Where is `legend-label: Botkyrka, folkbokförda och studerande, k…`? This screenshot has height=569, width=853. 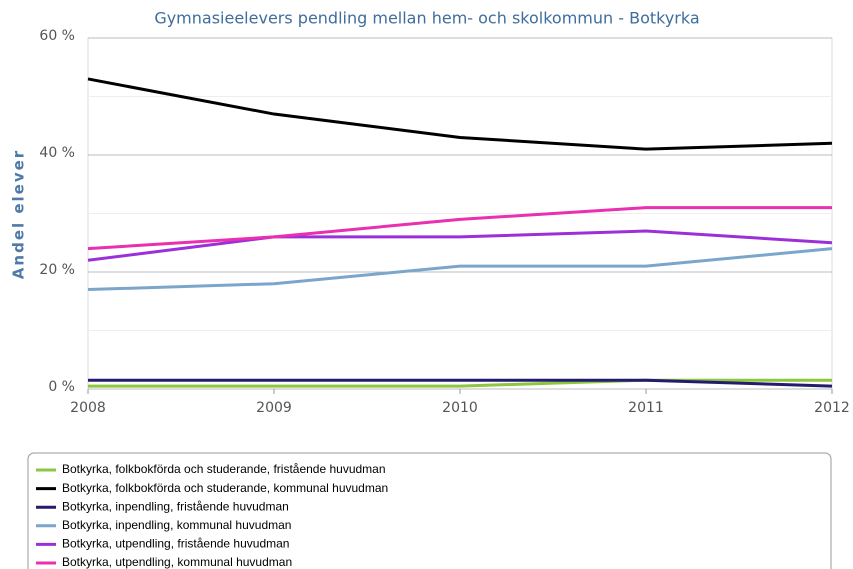 legend-label: Botkyrka, folkbokförda och studerande, k… is located at coordinates (225, 488).